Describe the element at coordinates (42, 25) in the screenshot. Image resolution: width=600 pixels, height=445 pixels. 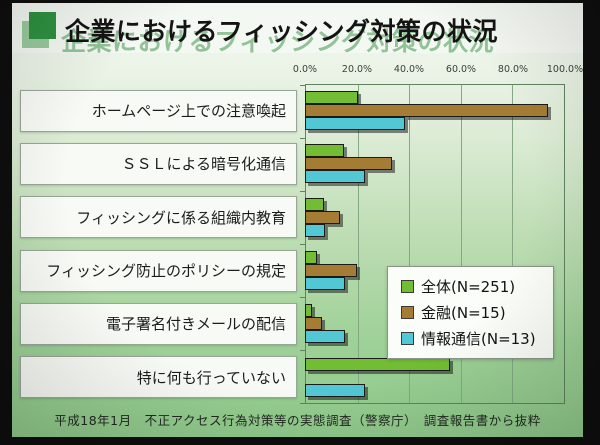
I see `title-bullet-icon` at that location.